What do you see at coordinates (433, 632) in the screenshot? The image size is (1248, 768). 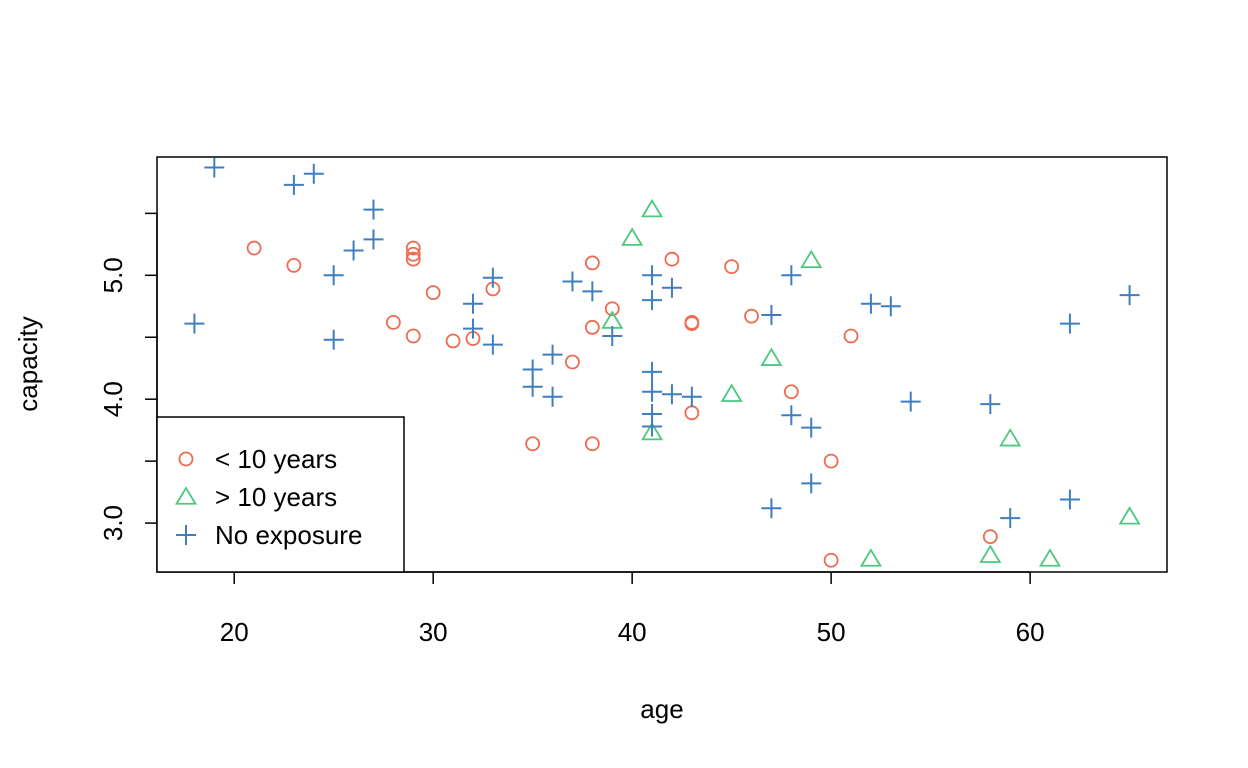 I see `x-tick-label: 30` at bounding box center [433, 632].